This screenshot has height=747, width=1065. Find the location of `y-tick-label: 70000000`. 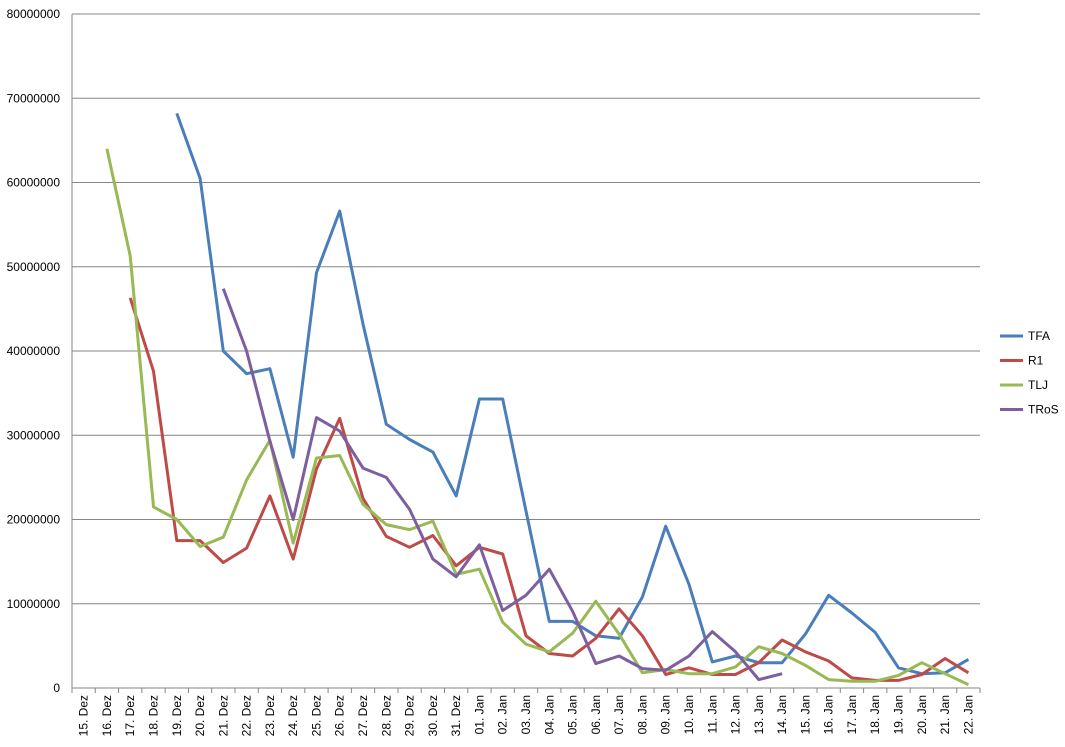

y-tick-label: 70000000 is located at coordinates (34, 98).